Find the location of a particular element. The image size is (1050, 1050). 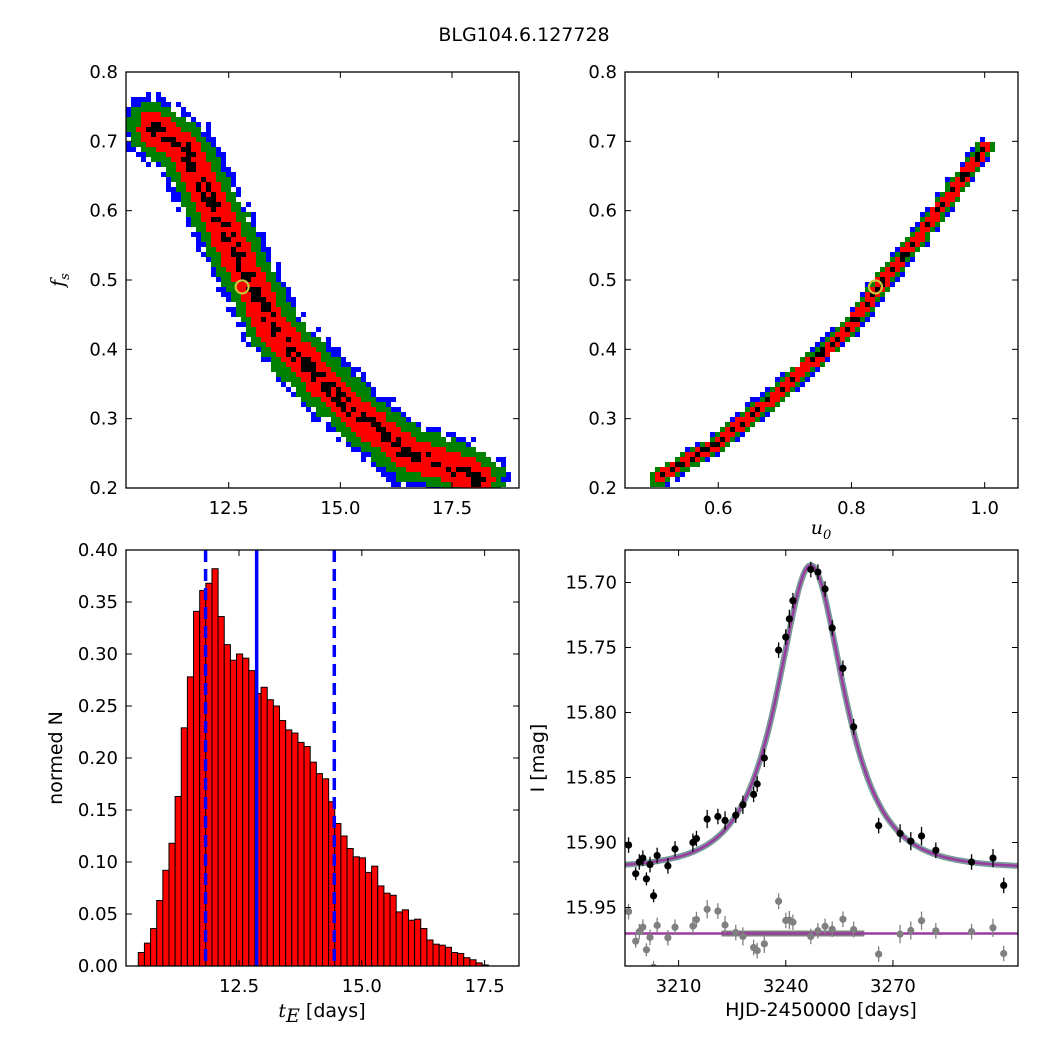

p2-ytick-label: 0.8 is located at coordinates (602, 72).